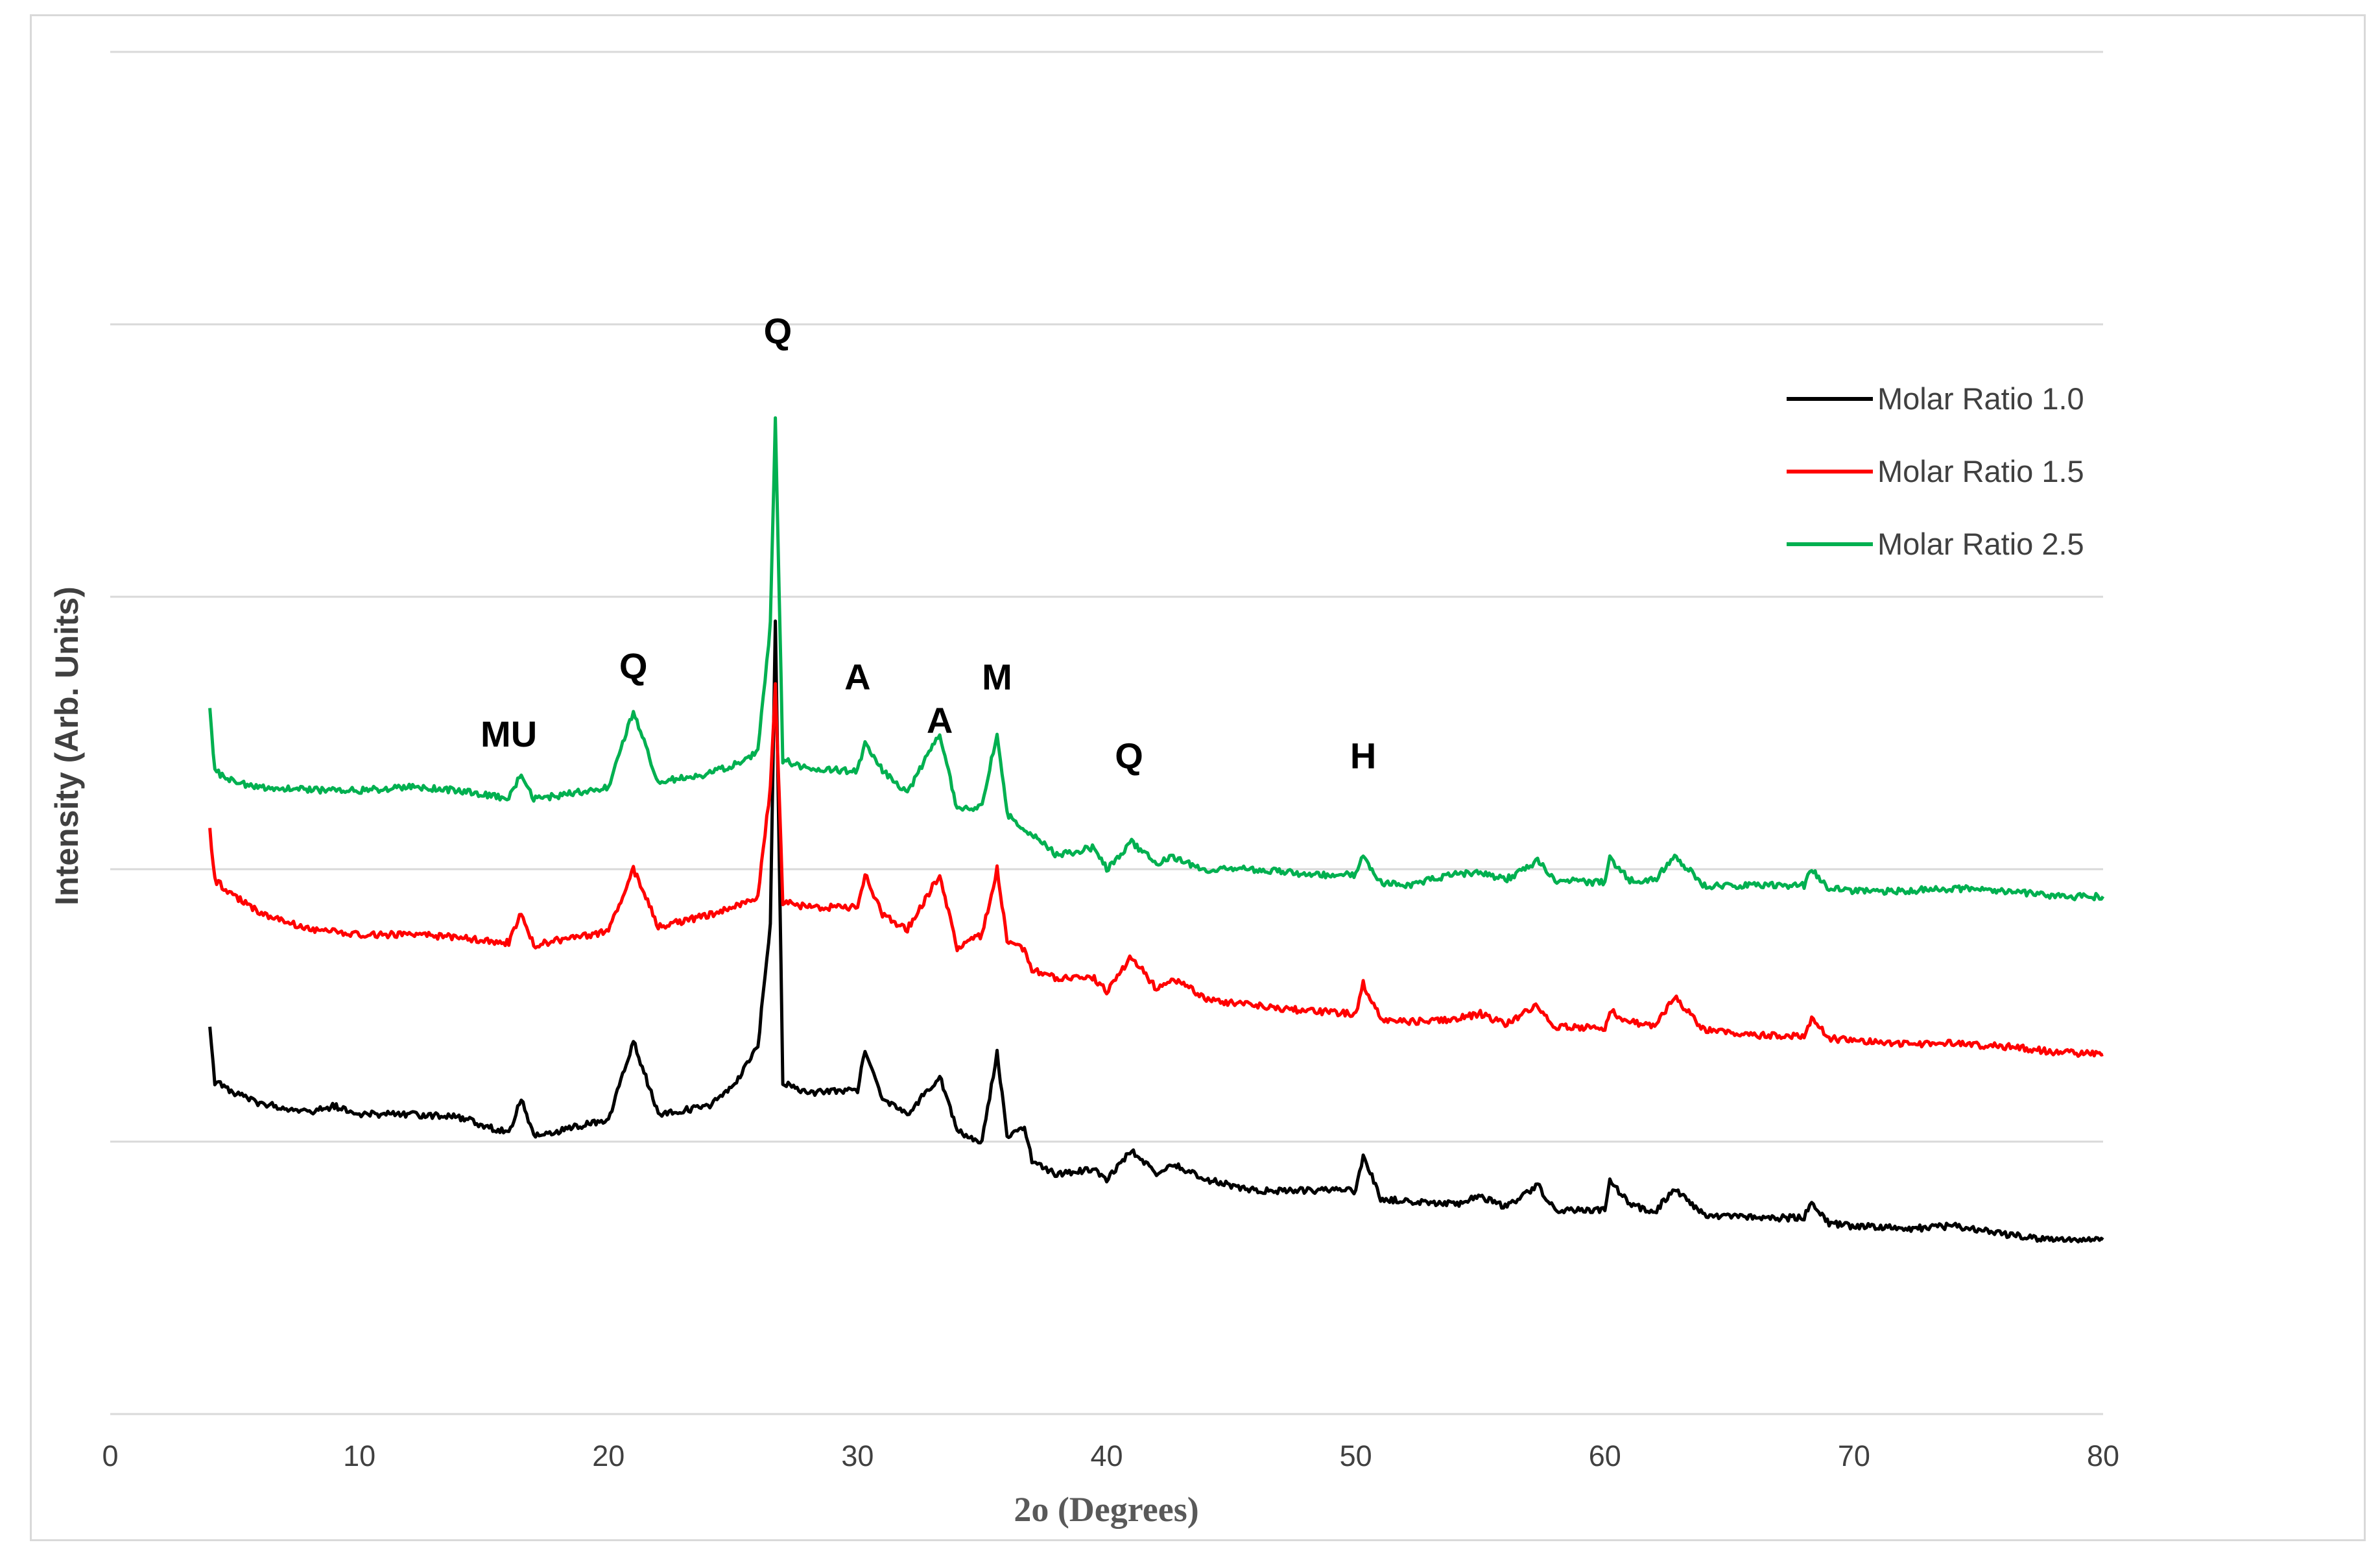  I want to click on peak-label: MU, so click(509, 734).